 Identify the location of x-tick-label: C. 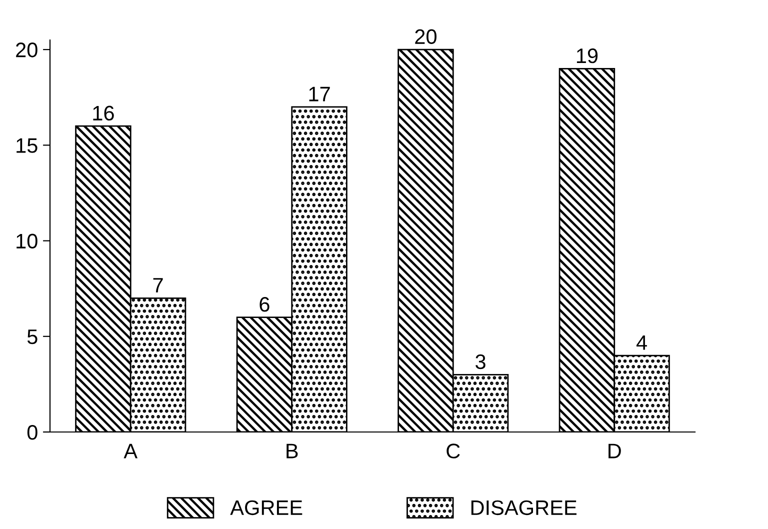
(453, 451).